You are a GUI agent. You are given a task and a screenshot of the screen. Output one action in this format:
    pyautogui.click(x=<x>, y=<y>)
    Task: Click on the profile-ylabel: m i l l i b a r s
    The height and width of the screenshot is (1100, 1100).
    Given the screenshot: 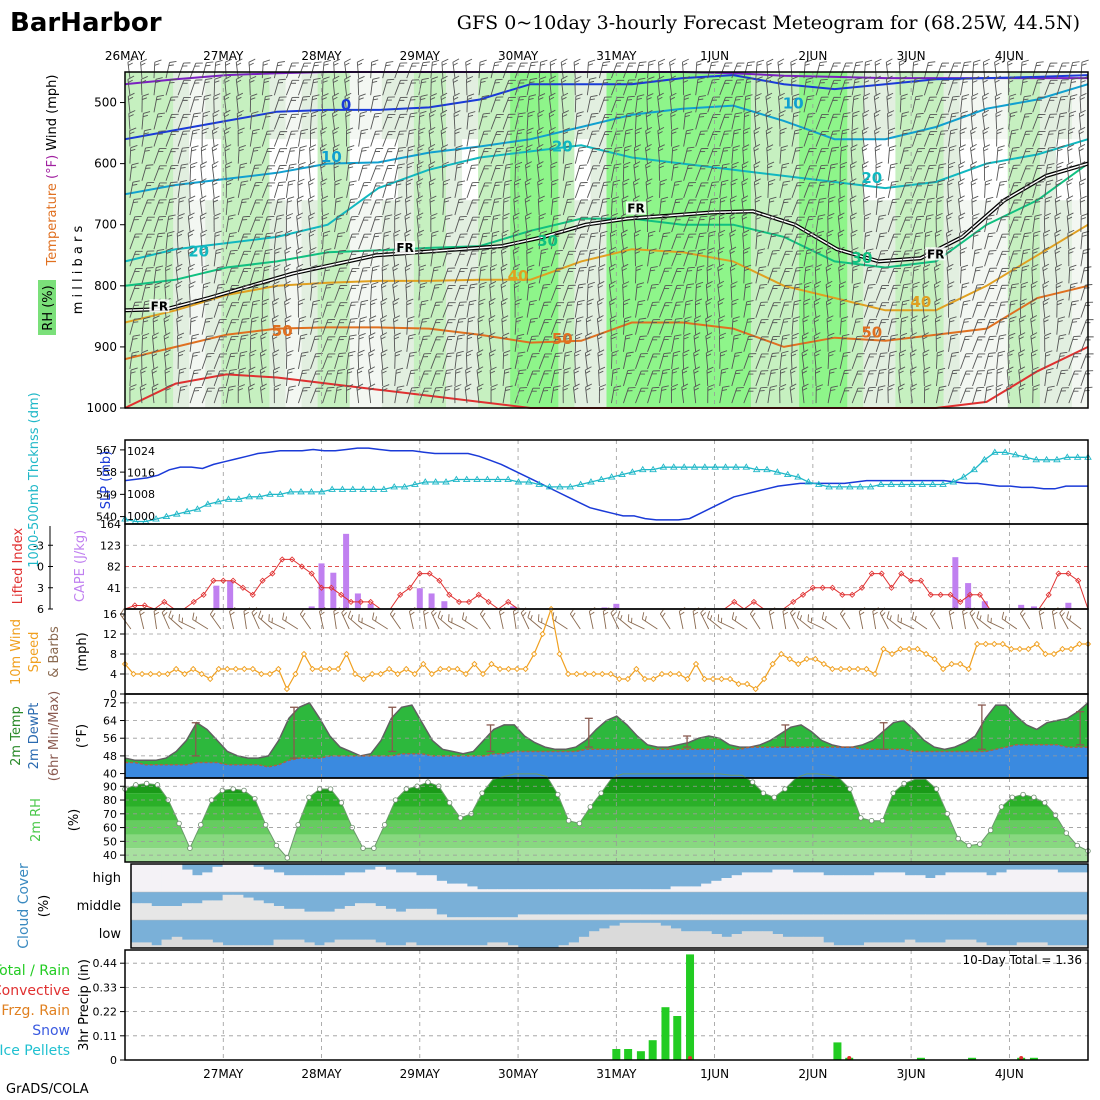 What is the action you would take?
    pyautogui.click(x=78, y=270)
    